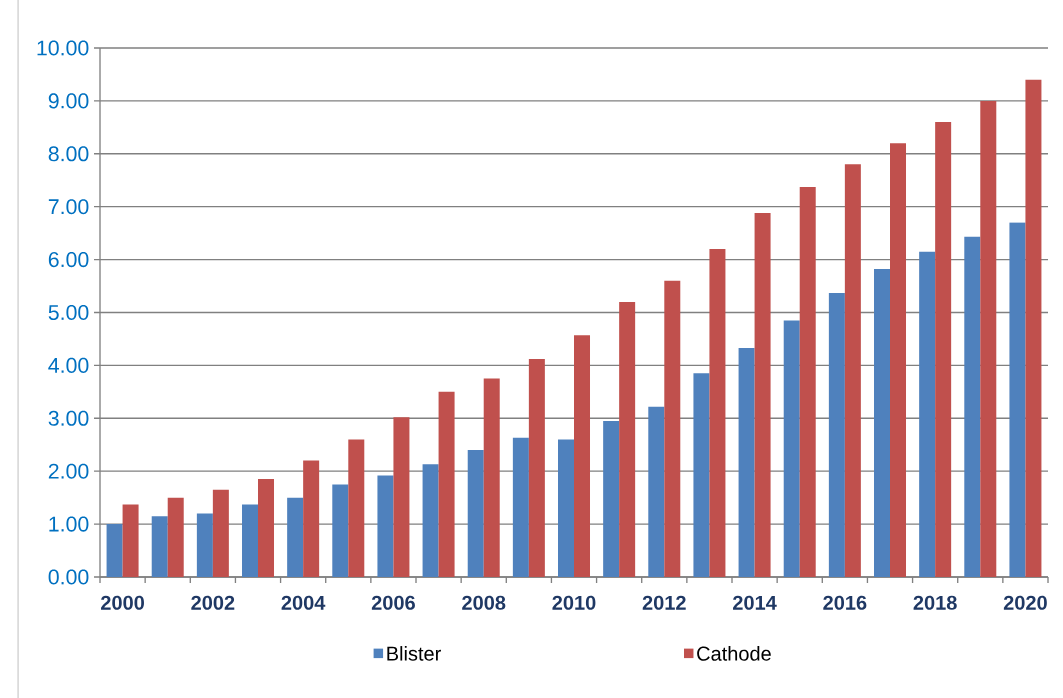 This screenshot has width=1063, height=698. I want to click on x-tick-label: 2012, so click(664, 602).